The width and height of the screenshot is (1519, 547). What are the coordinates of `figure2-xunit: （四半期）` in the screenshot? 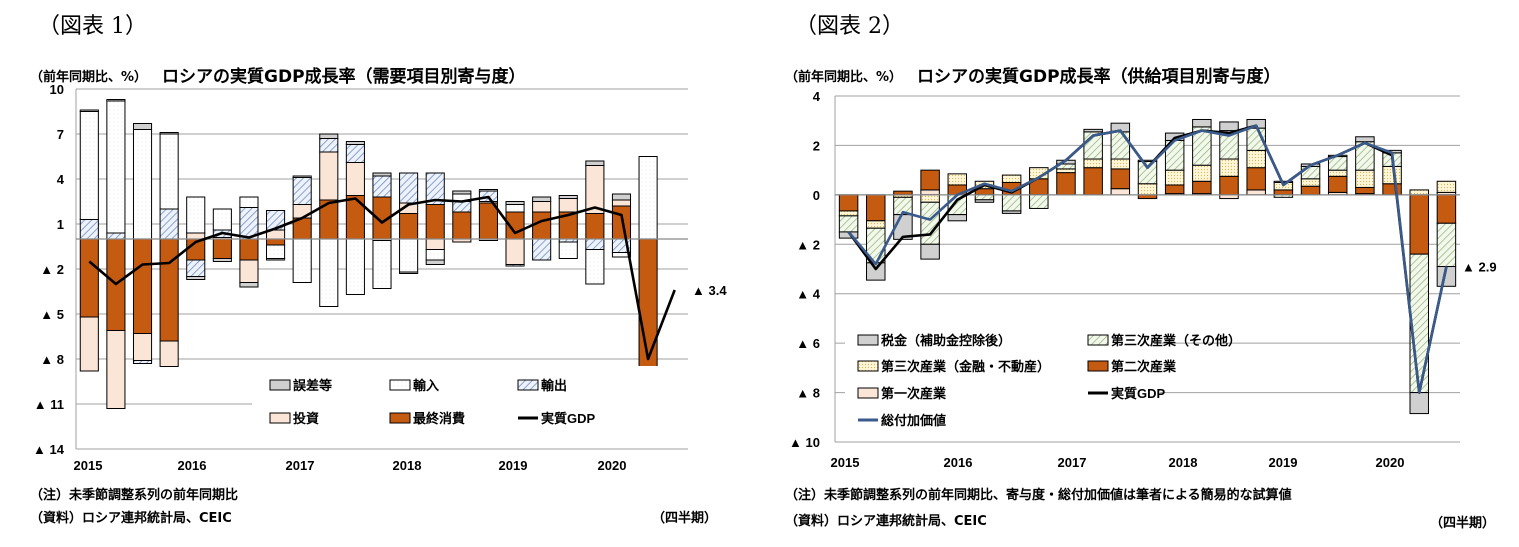 It's located at (1463, 523).